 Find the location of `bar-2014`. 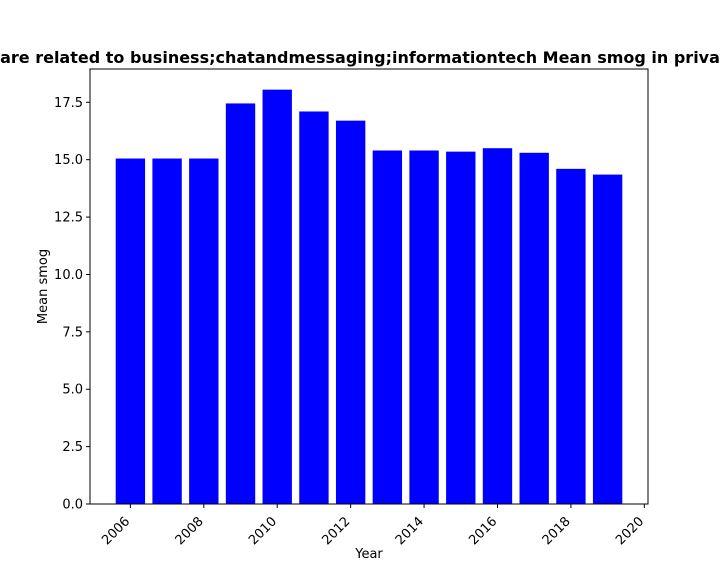

bar-2014 is located at coordinates (424, 327).